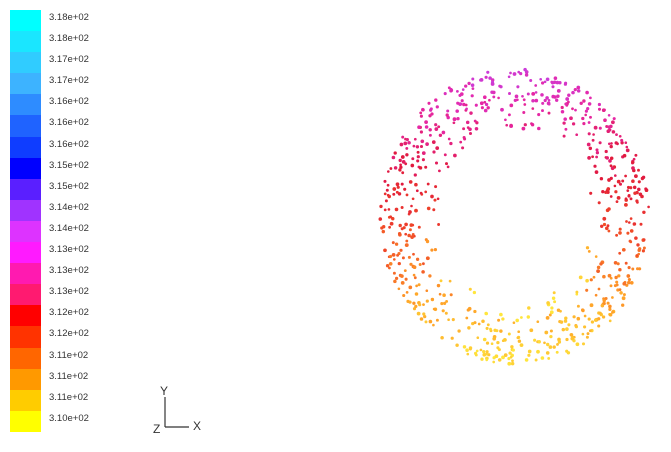  I want to click on colorbar-tick-label: 3.16e+02, so click(69, 102).